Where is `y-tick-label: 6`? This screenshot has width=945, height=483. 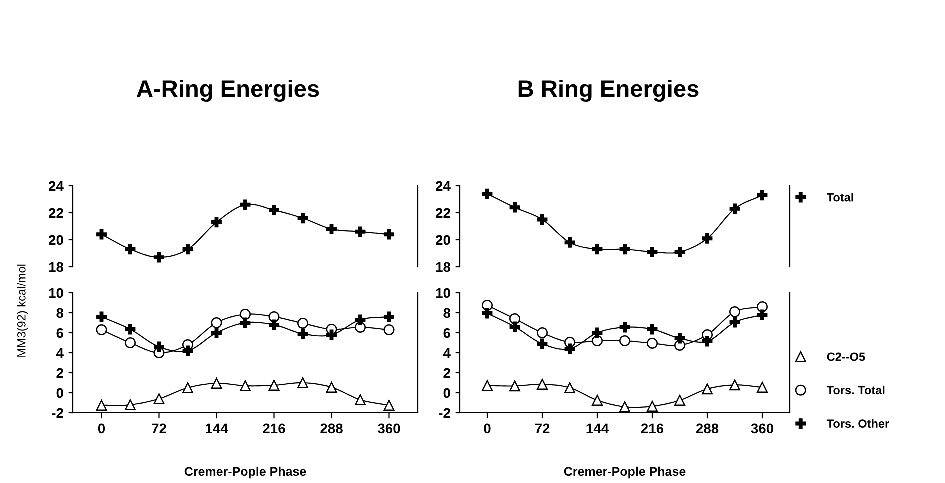 y-tick-label: 6 is located at coordinates (60, 333).